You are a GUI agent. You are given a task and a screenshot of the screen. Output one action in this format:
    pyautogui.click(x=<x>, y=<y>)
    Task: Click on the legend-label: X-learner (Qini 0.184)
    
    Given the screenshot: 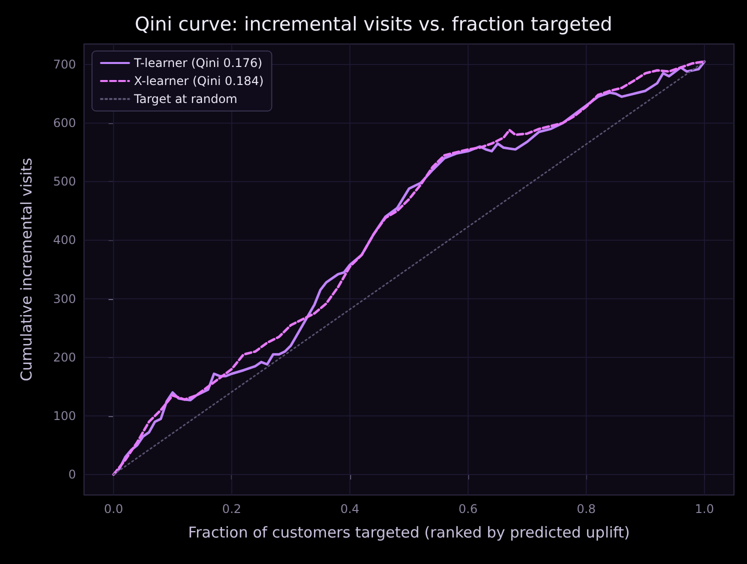 What is the action you would take?
    pyautogui.click(x=199, y=81)
    